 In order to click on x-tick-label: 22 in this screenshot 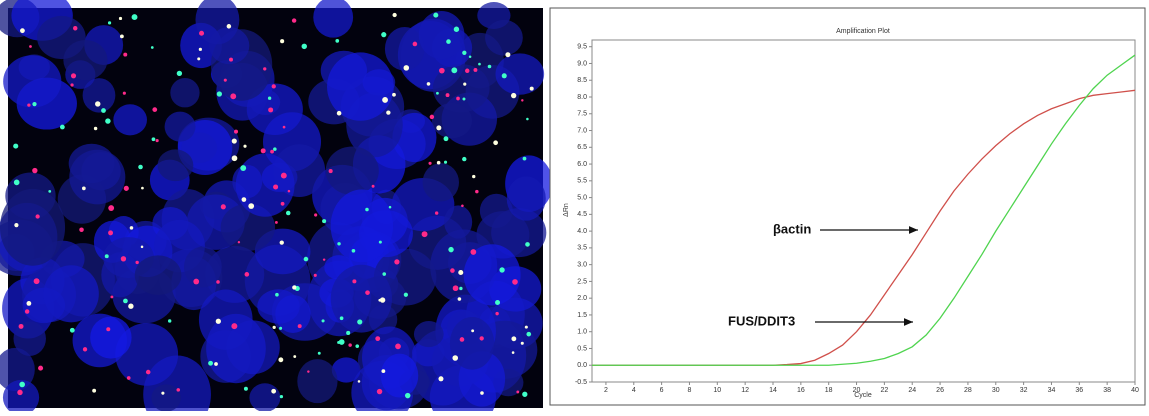, I will do `click(884, 390)`.